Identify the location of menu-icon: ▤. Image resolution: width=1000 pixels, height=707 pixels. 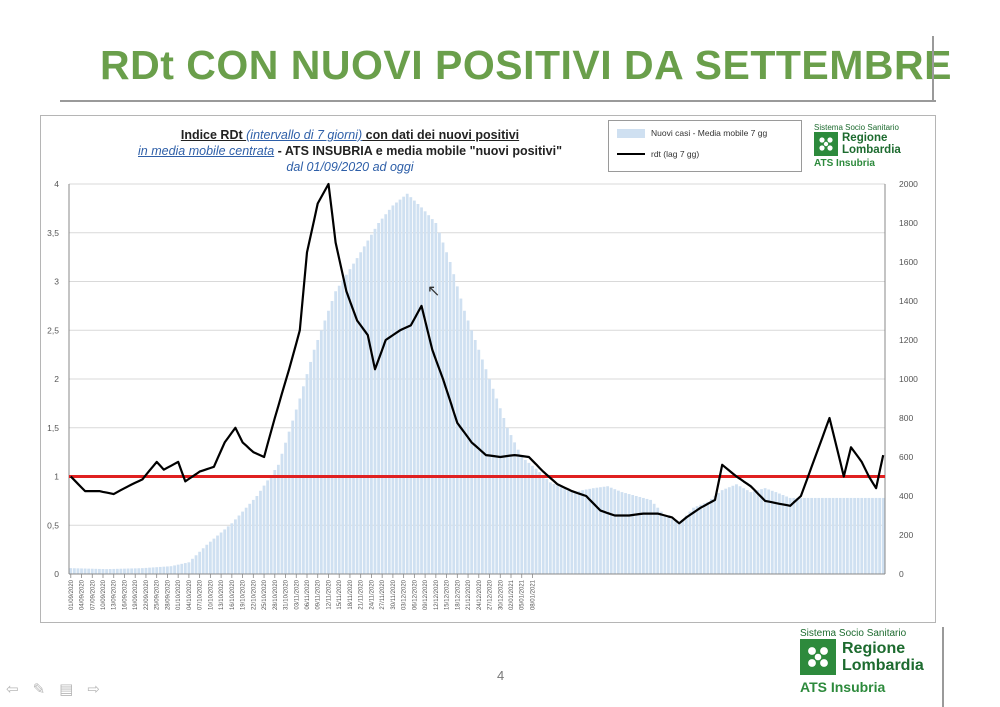
(66, 689).